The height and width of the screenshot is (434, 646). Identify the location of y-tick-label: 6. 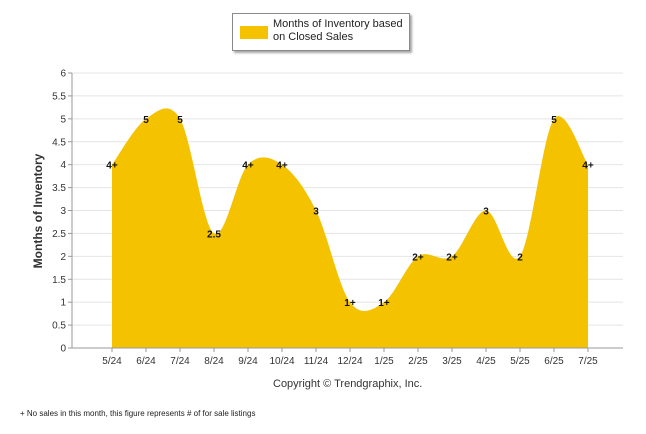
(63, 74).